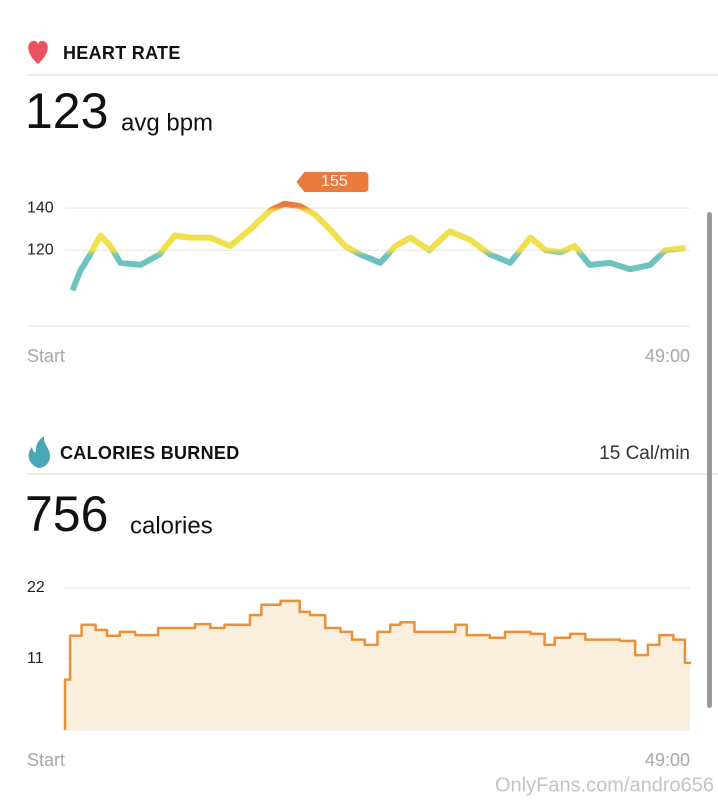 The width and height of the screenshot is (718, 800). I want to click on summary-value: 756, so click(66, 514).